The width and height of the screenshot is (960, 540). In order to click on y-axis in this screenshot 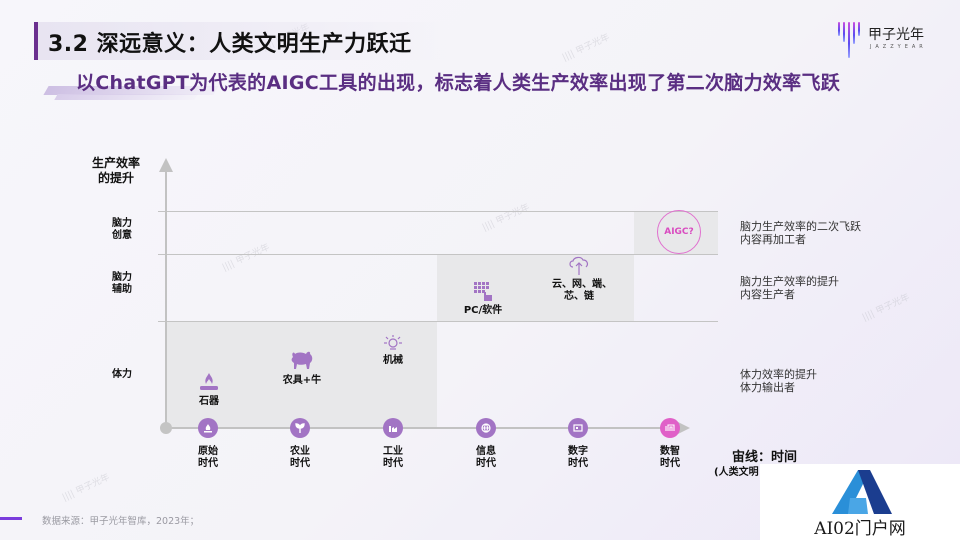, I will do `click(166, 299)`.